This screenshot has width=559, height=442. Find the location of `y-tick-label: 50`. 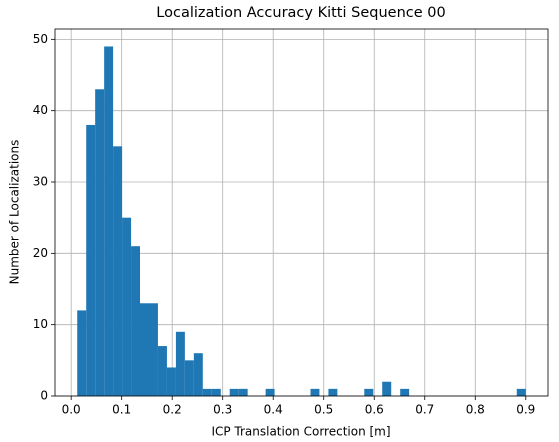

y-tick-label: 50 is located at coordinates (40, 39).